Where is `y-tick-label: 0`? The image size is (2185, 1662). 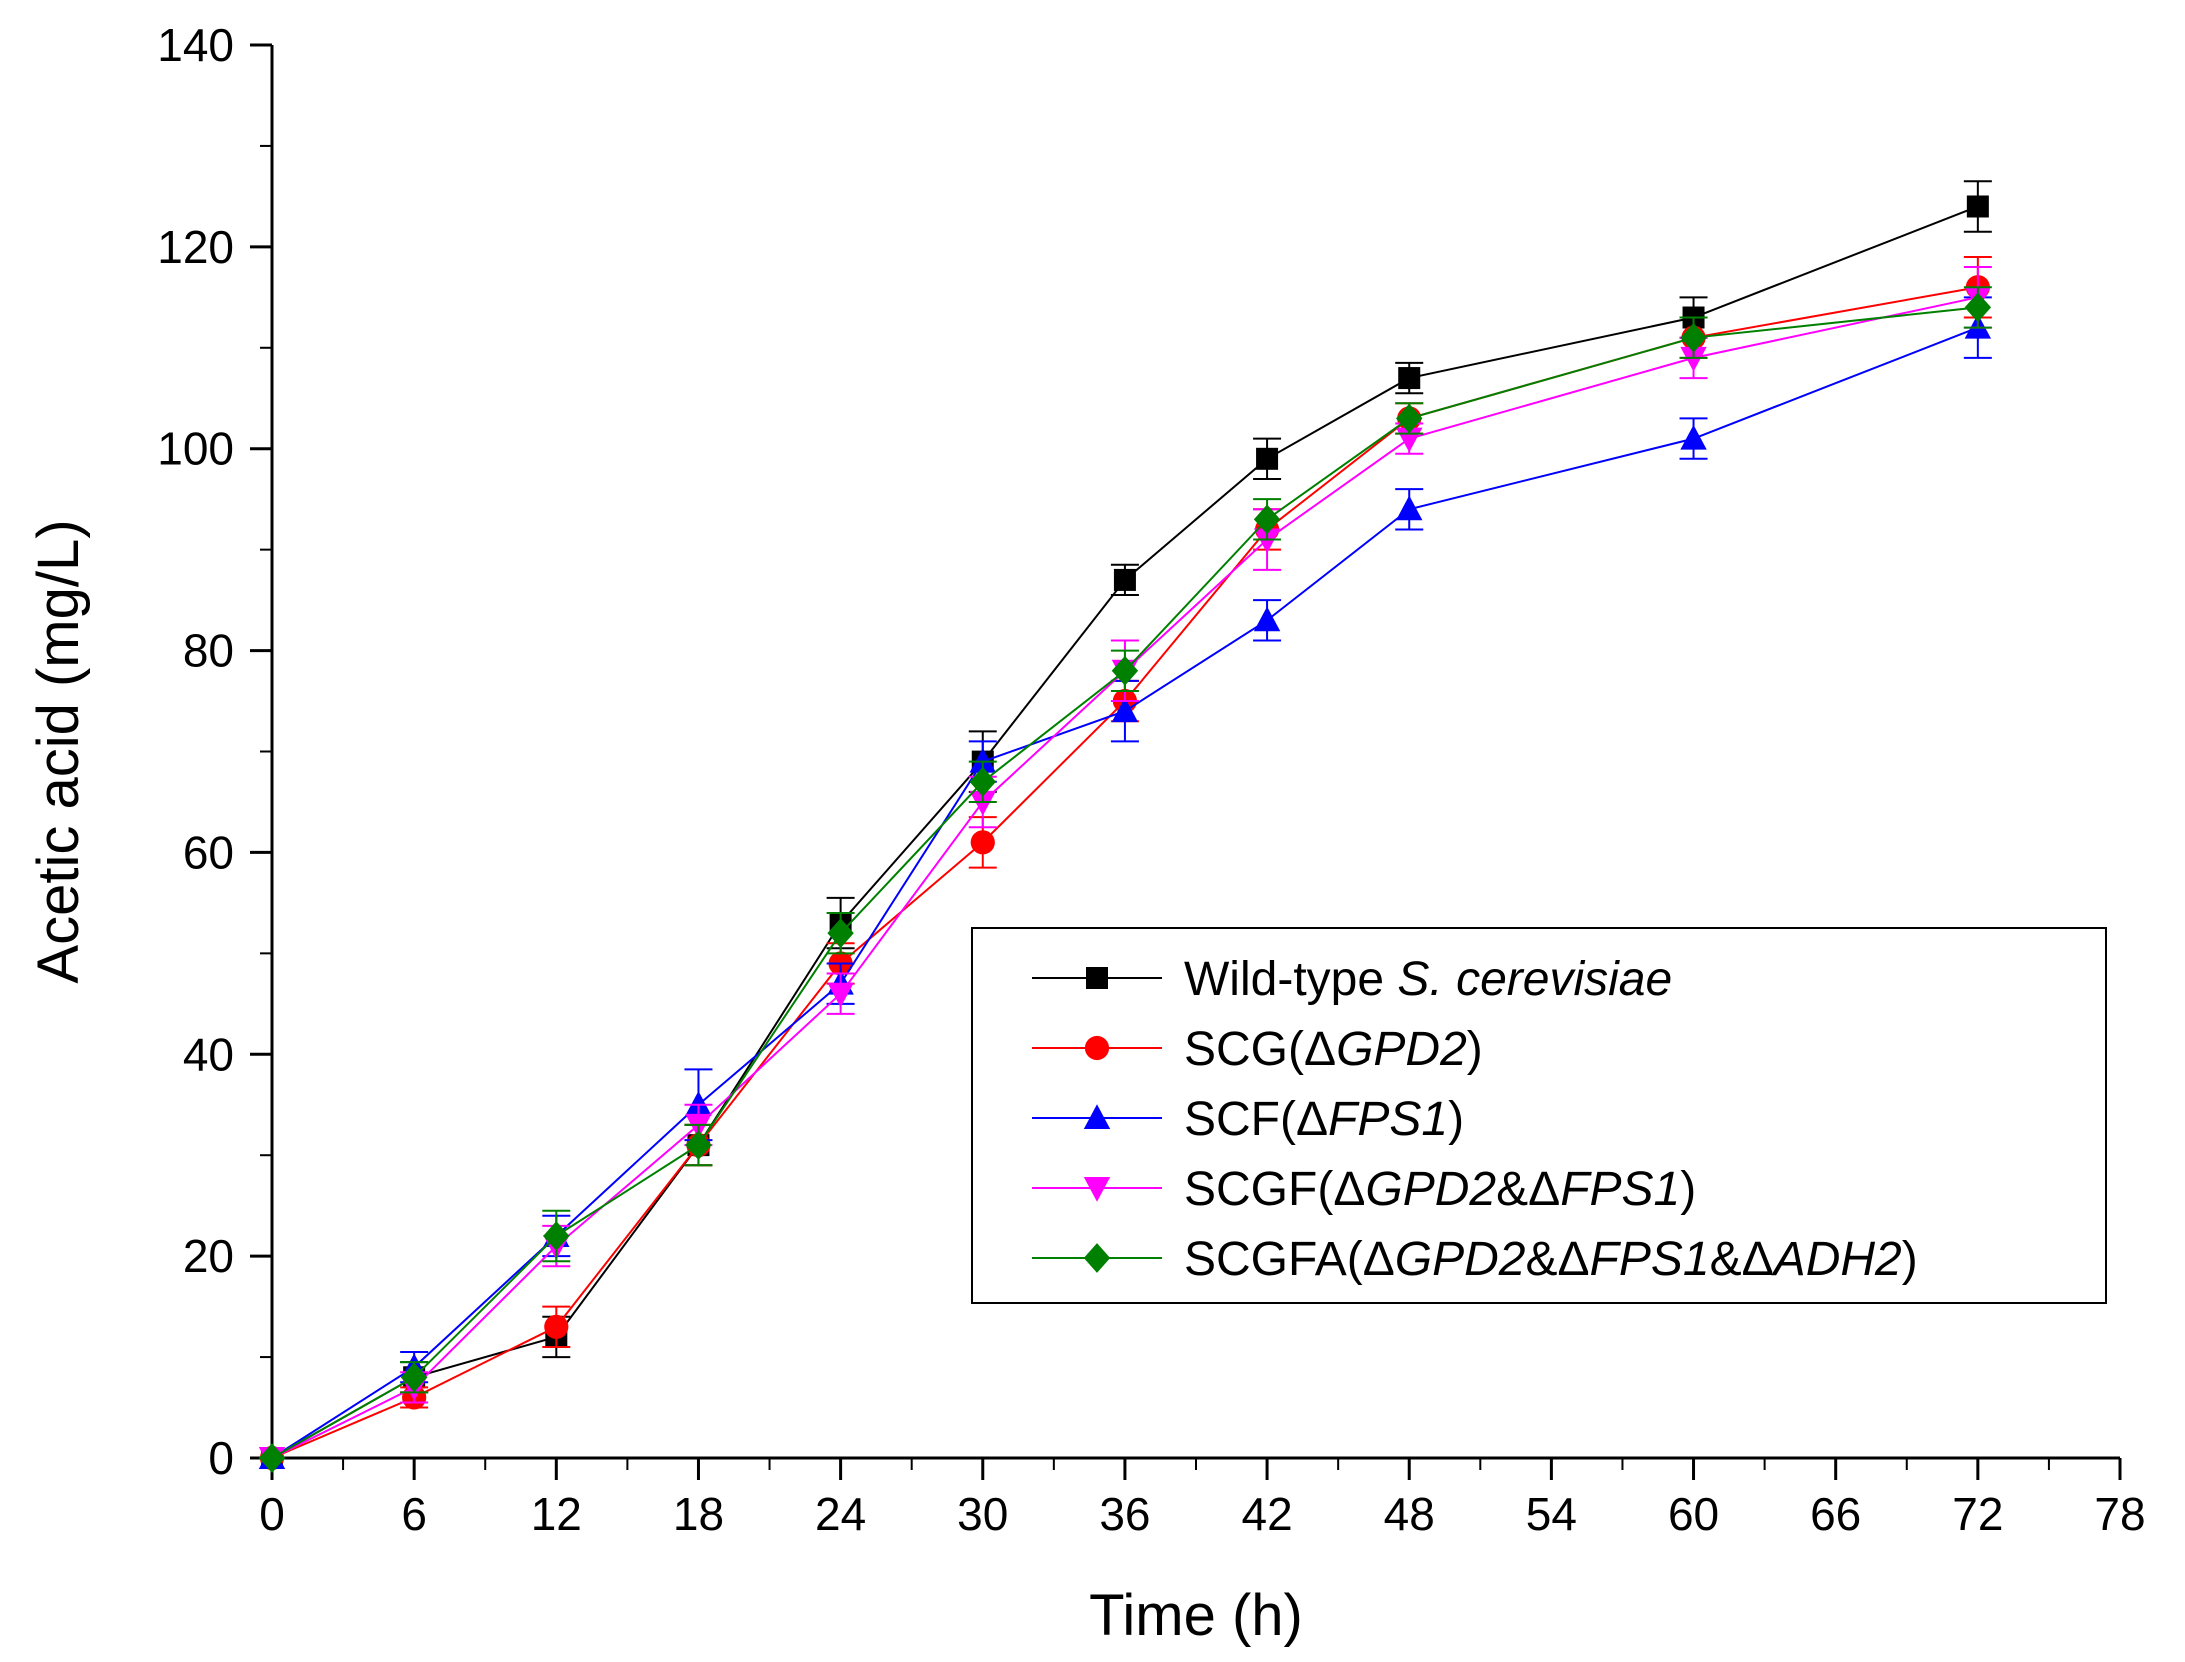
y-tick-label: 0 is located at coordinates (221, 1458).